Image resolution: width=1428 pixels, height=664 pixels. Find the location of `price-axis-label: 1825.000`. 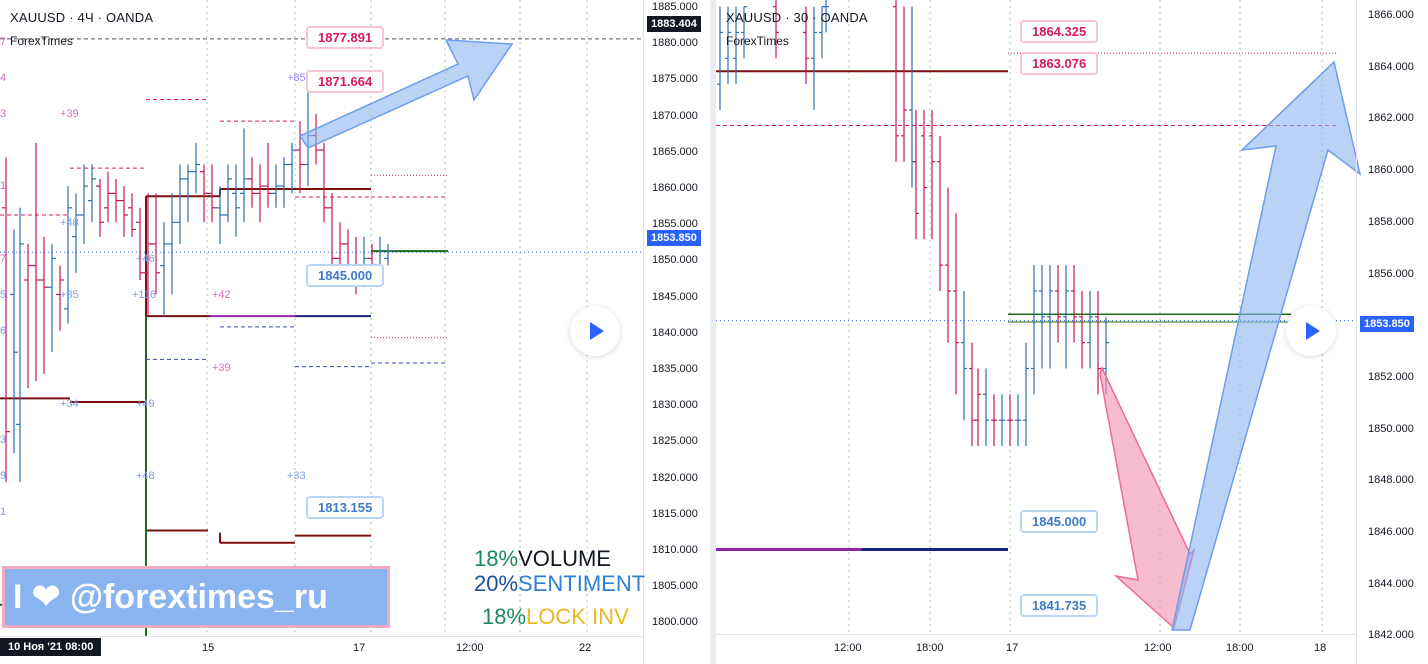

price-axis-label: 1825.000 is located at coordinates (675, 441).